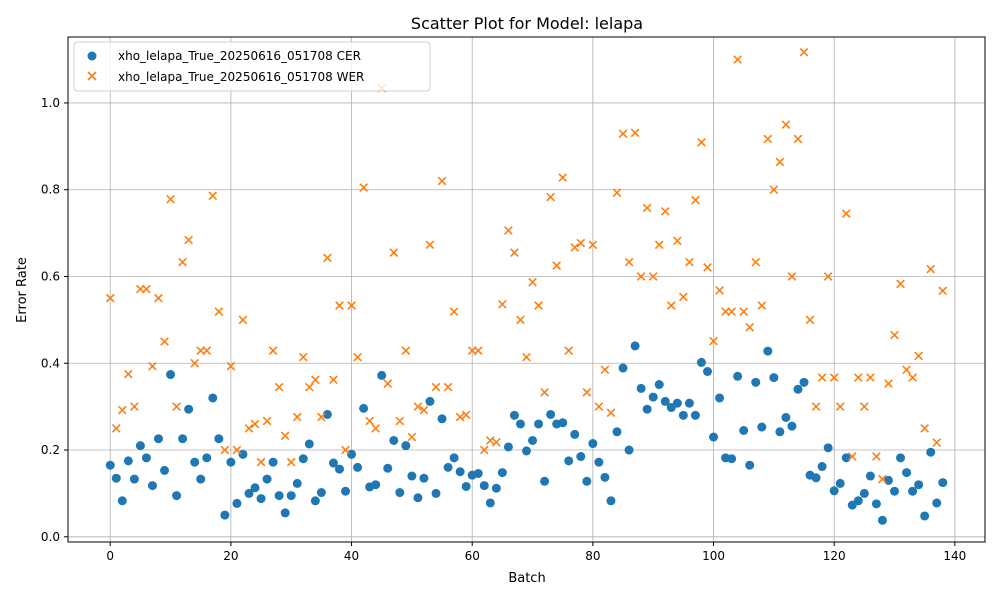 This screenshot has width=1000, height=600. Describe the element at coordinates (50, 450) in the screenshot. I see `y-tick-label: 0.2` at that location.